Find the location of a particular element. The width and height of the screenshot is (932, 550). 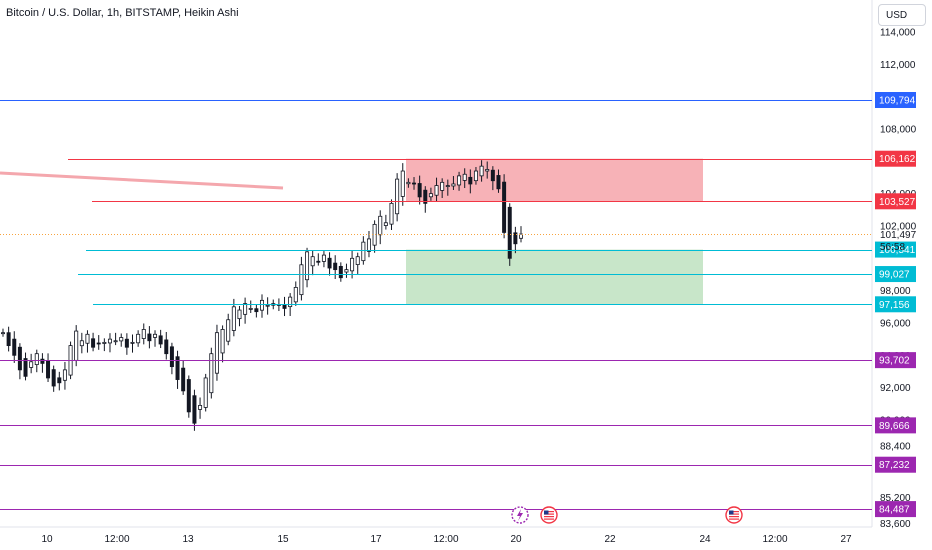

x-tick-label: 15 is located at coordinates (283, 539).